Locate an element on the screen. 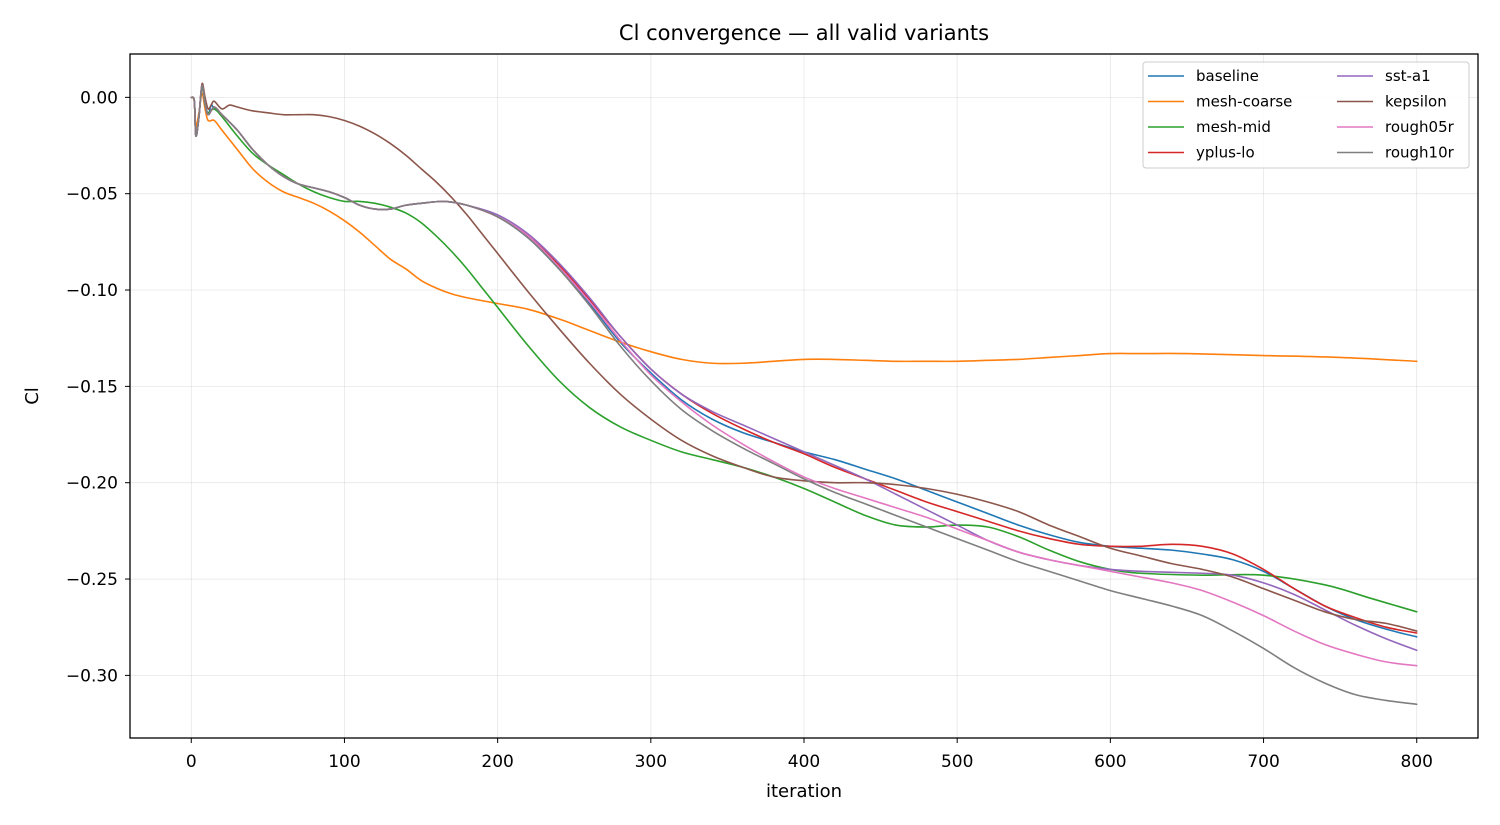  y-tick-label: −0.20 is located at coordinates (92, 484).